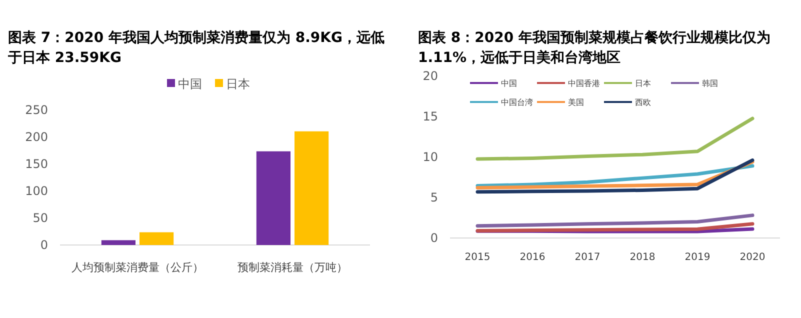 Image resolution: width=801 pixels, height=318 pixels. What do you see at coordinates (138, 267) in the screenshot?
I see `x-tick-label: 人均预制菜消费量（公斤）` at bounding box center [138, 267].